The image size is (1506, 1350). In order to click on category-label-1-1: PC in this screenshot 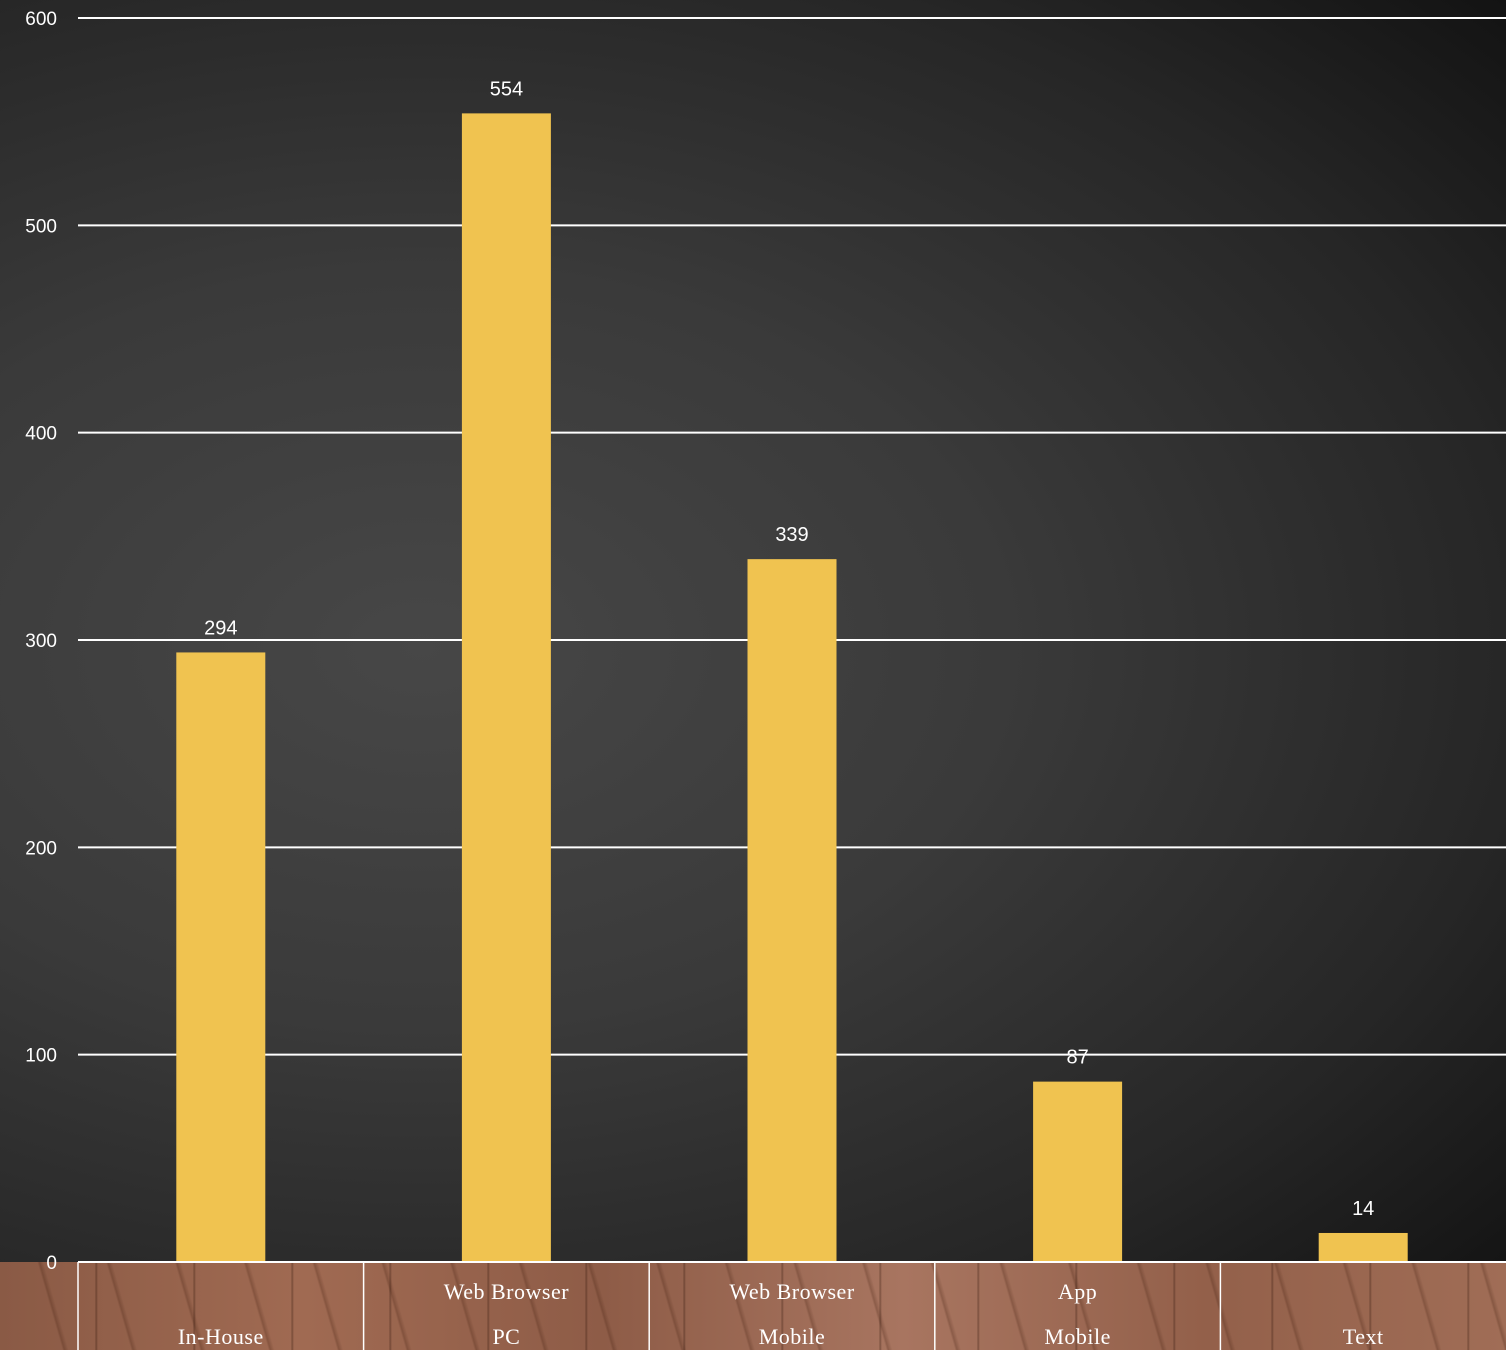, I will do `click(506, 1336)`.